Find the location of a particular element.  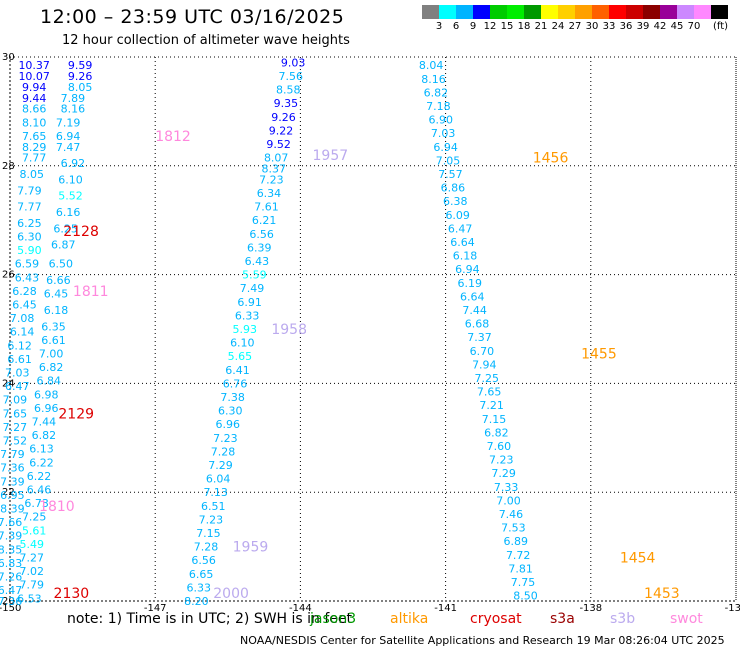

wave-height-label: 9.35 is located at coordinates (286, 103).